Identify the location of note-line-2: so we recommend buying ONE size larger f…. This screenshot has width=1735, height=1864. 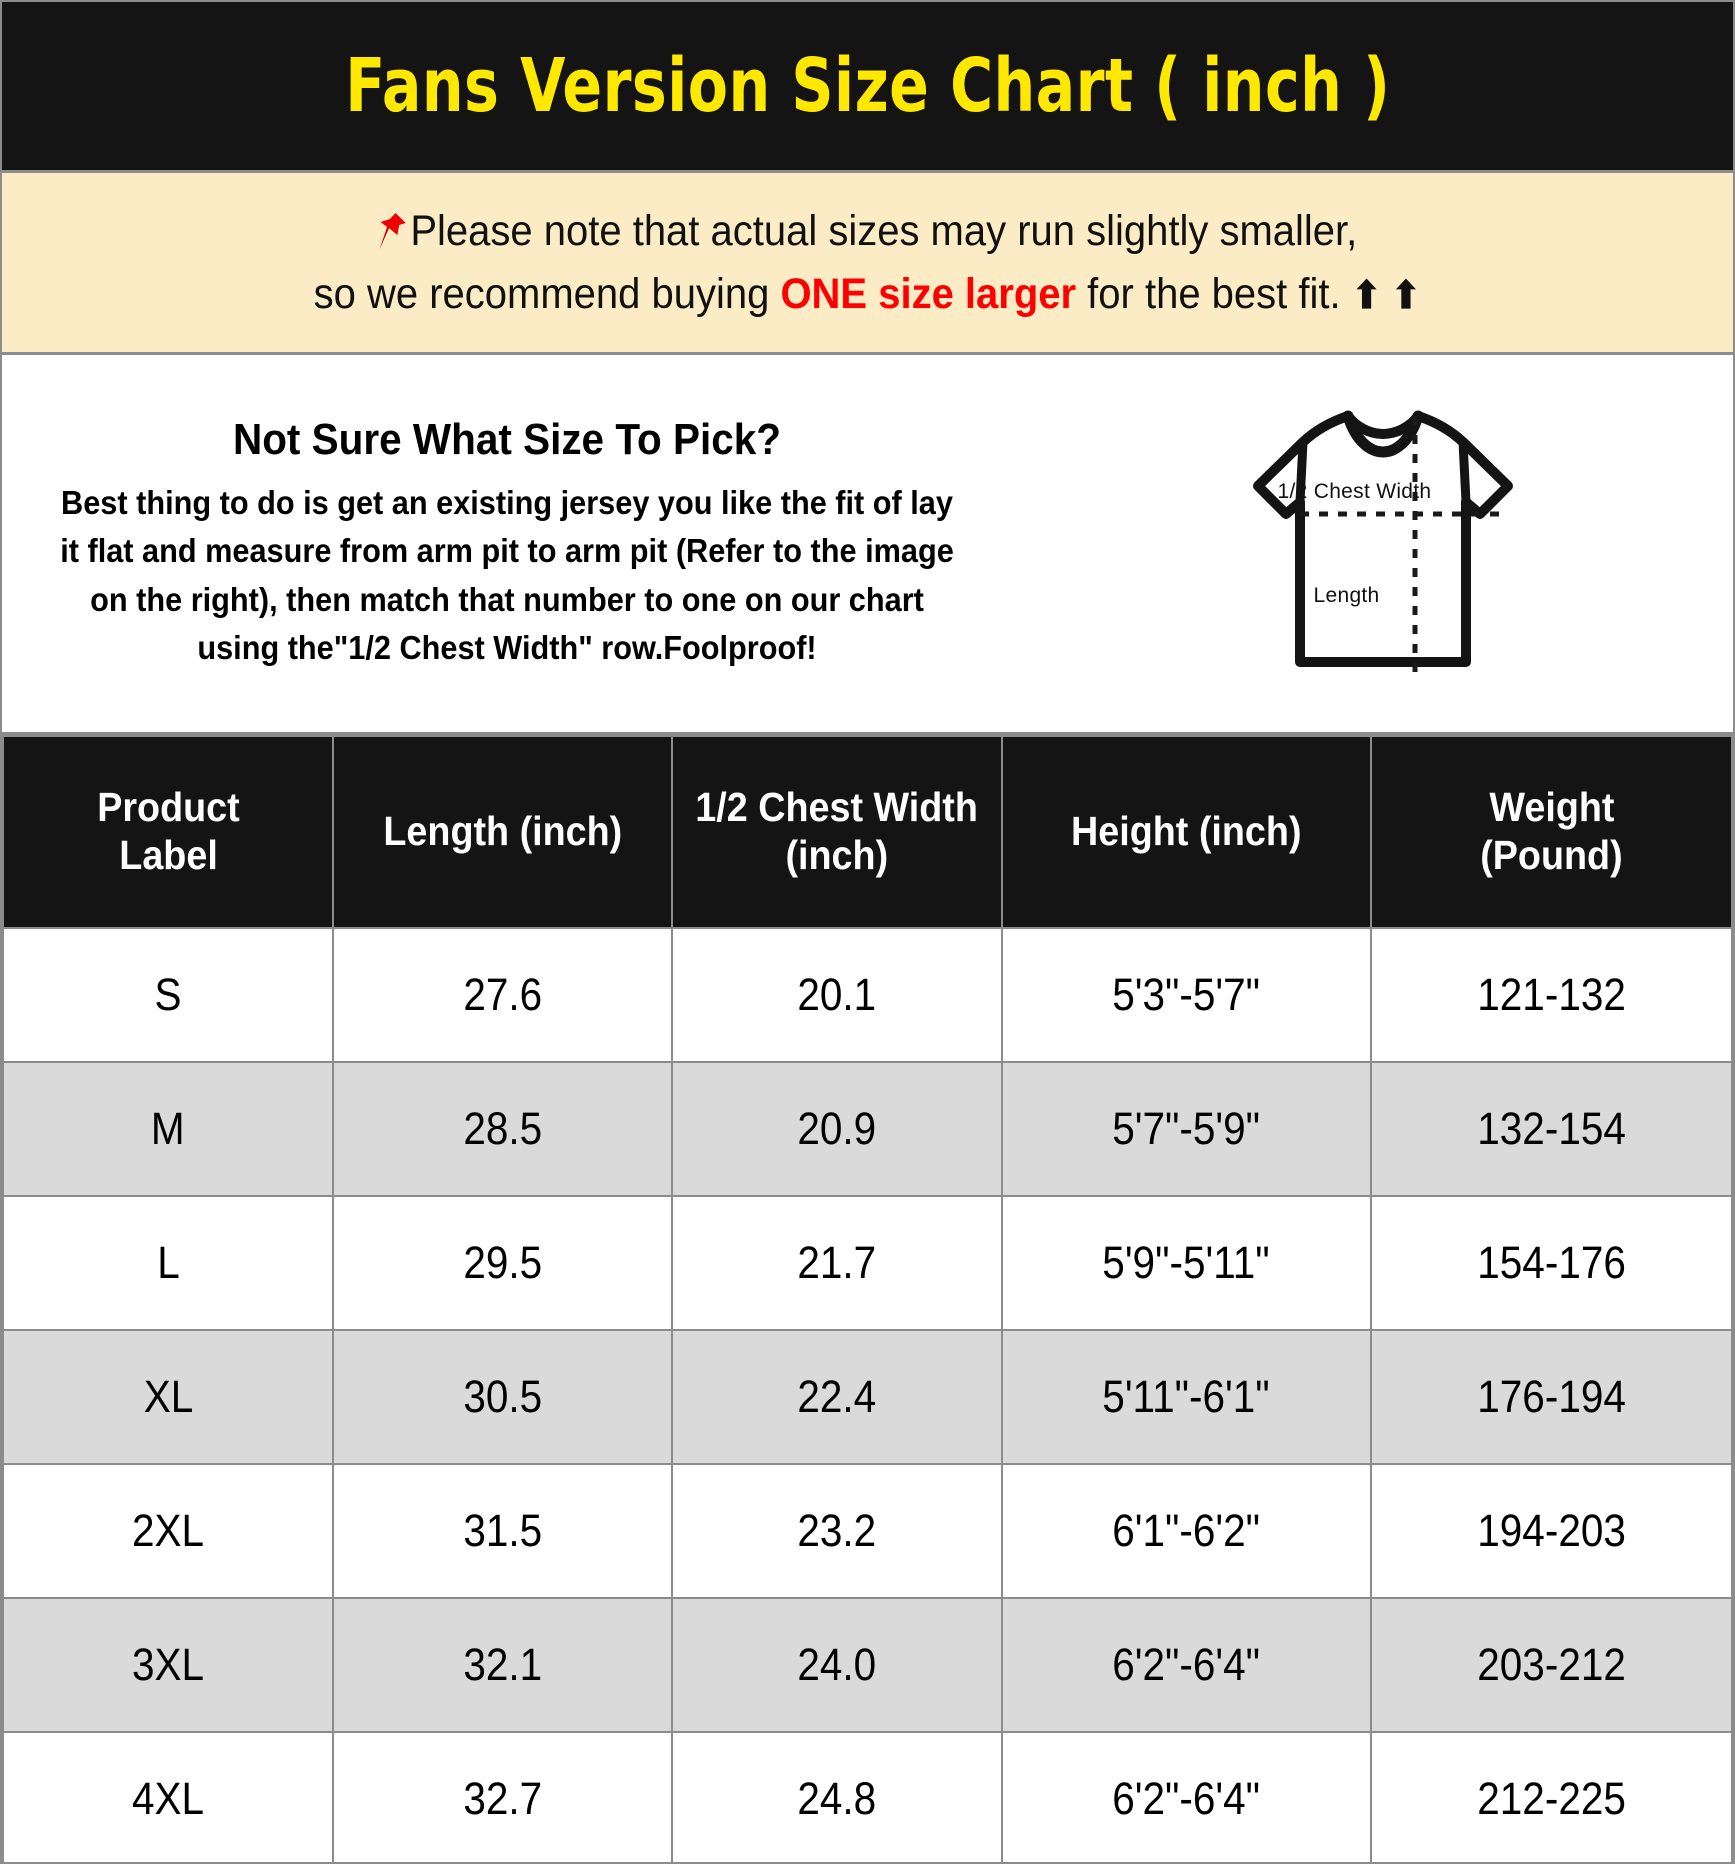
(867, 294).